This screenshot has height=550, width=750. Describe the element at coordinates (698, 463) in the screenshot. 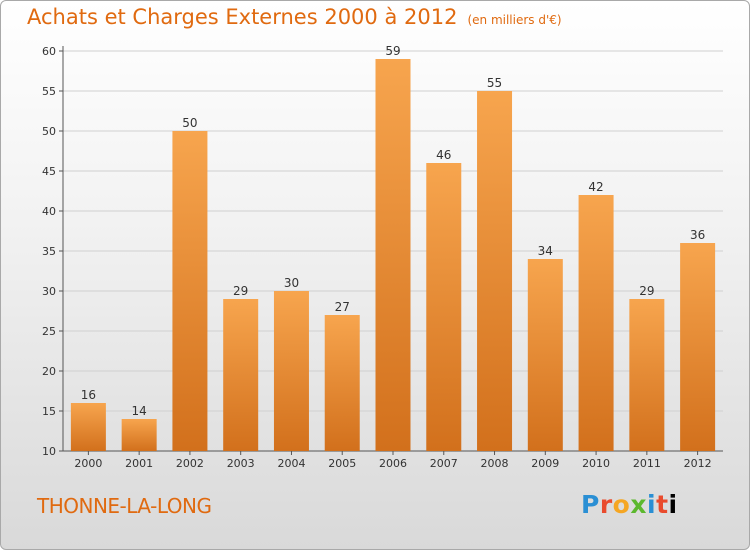

I see `x-tick-label: 2012` at that location.